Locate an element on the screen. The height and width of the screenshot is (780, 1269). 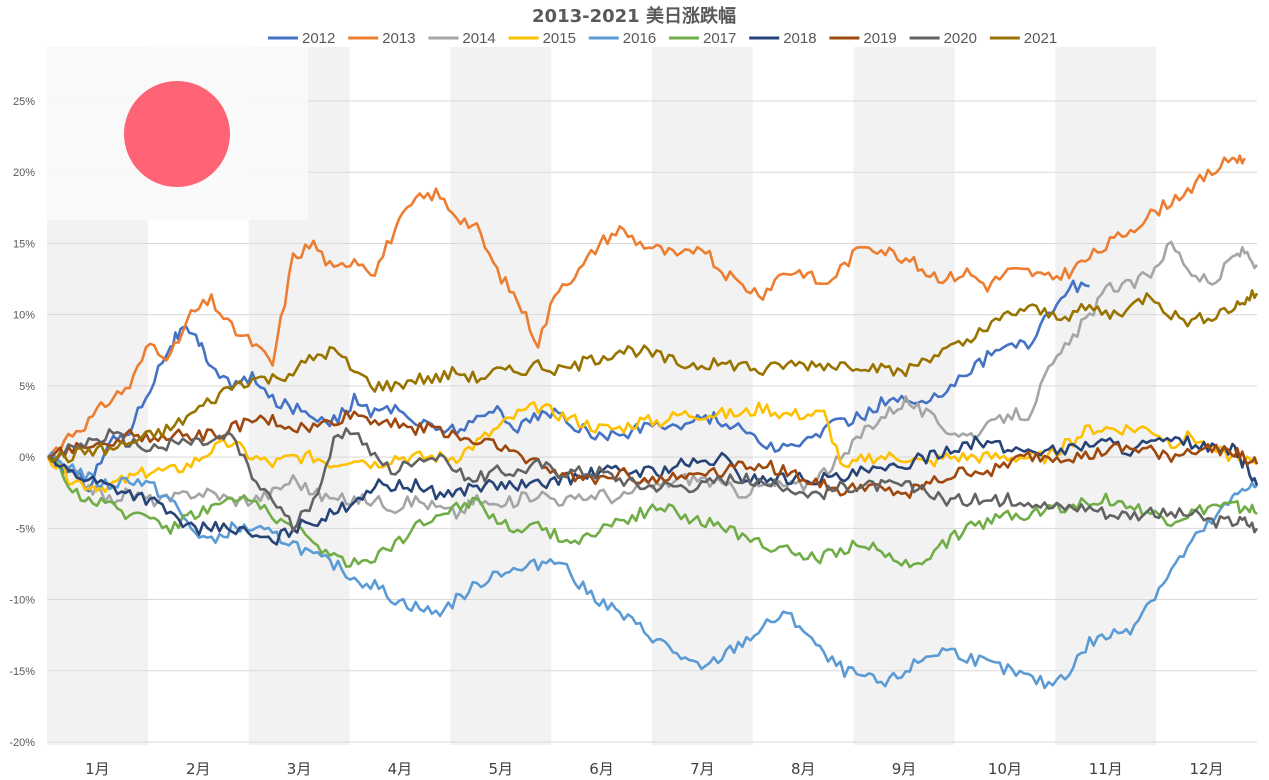
legend-label-2013: 2013 is located at coordinates (398, 38).